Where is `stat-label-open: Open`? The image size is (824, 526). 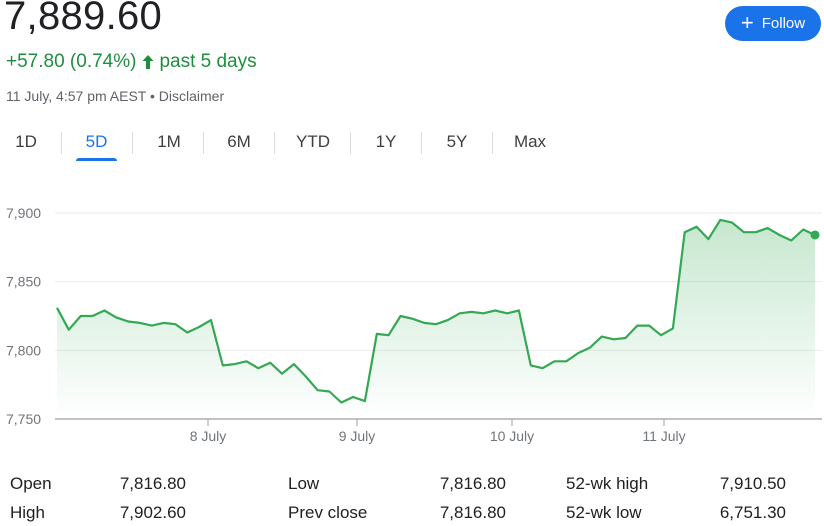
stat-label-open: Open is located at coordinates (31, 483).